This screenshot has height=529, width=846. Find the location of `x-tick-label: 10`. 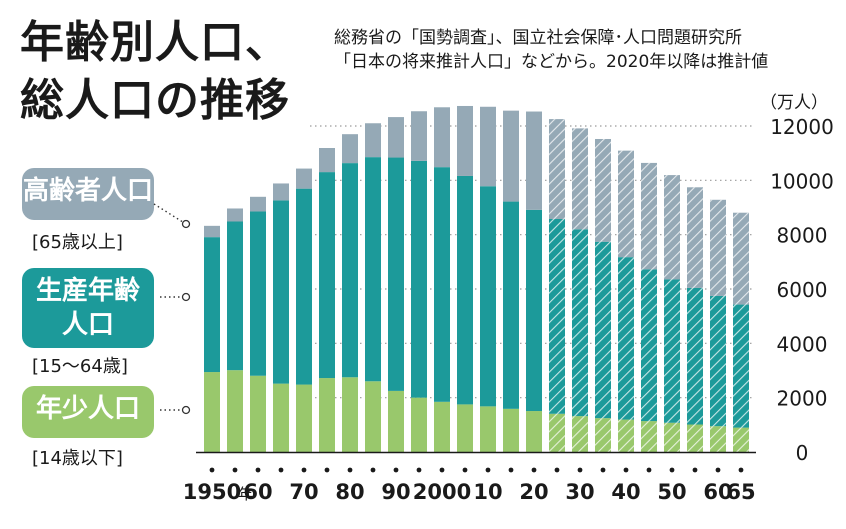

x-tick-label: 10 is located at coordinates (487, 492).